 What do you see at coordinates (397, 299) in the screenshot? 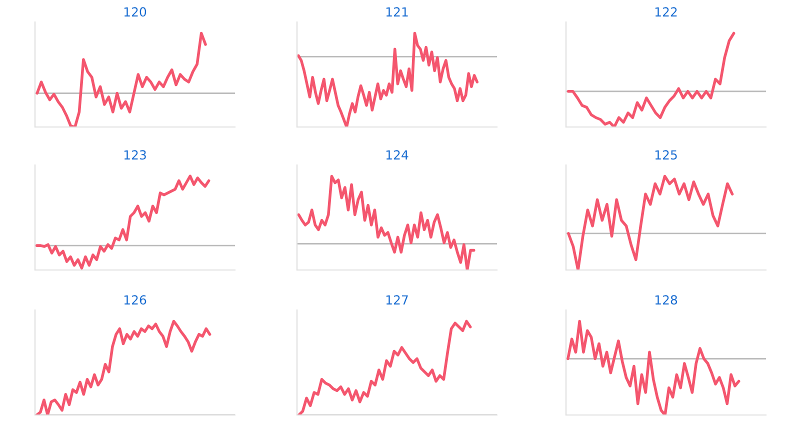
I see `chart-title: 127` at bounding box center [397, 299].